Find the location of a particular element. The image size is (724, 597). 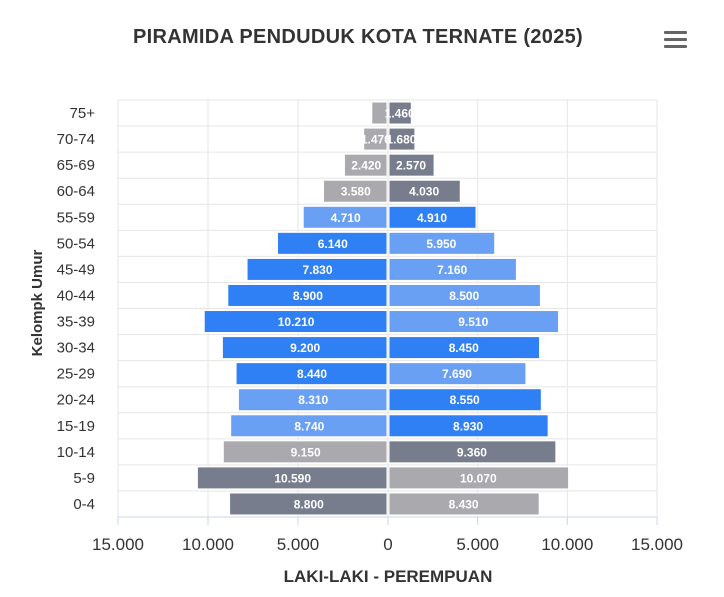

data-label-male: 9.200 is located at coordinates (305, 348).